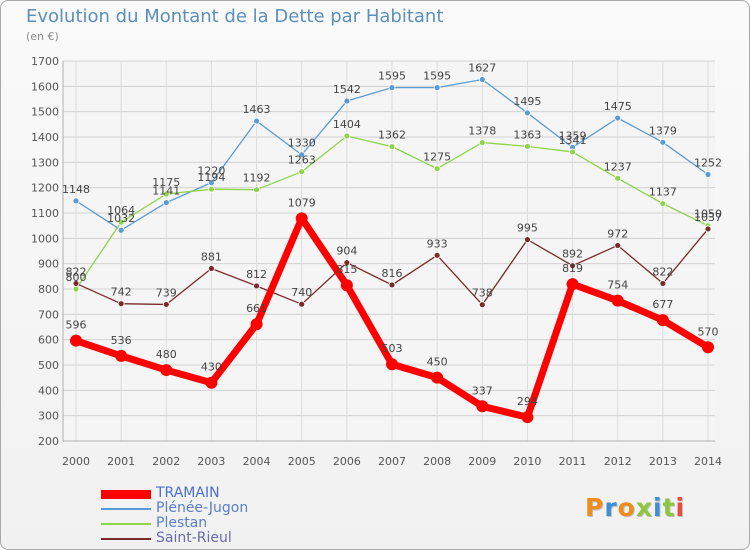 This screenshot has height=550, width=750. I want to click on x-tick-label: 2011, so click(573, 461).